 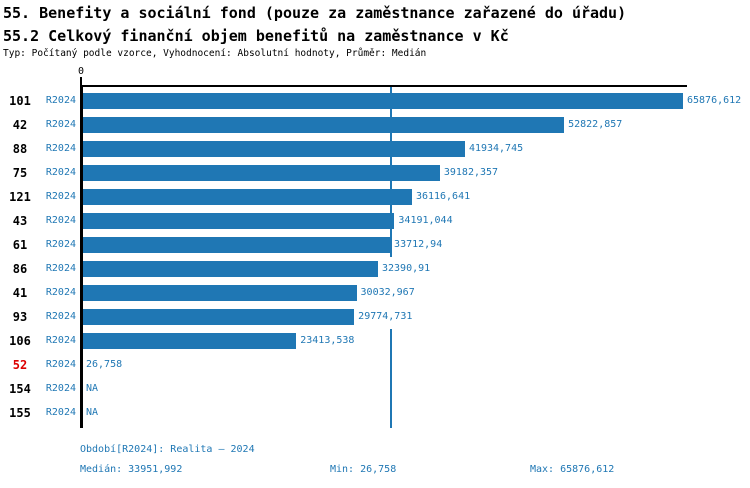 What do you see at coordinates (20, 341) in the screenshot?
I see `row-org-label: 106` at bounding box center [20, 341].